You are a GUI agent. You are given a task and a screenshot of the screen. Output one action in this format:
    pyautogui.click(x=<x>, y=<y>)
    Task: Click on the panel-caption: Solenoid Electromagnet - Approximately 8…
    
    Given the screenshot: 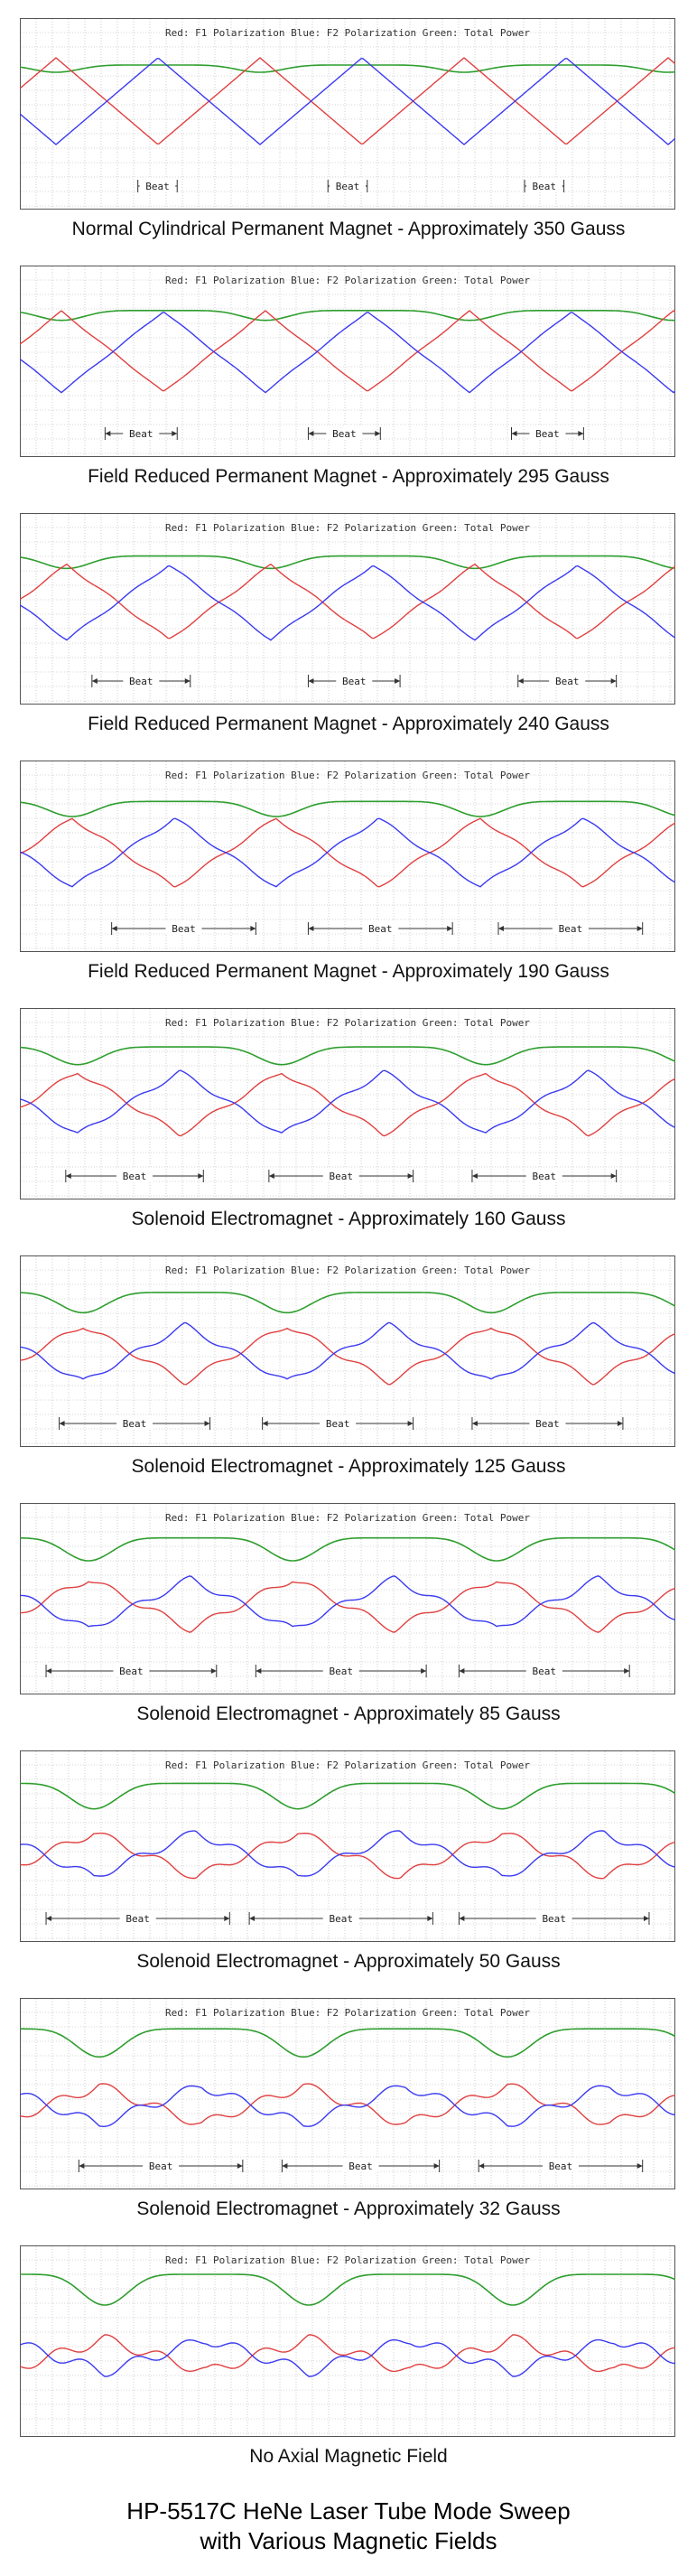 What is the action you would take?
    pyautogui.click(x=348, y=1713)
    